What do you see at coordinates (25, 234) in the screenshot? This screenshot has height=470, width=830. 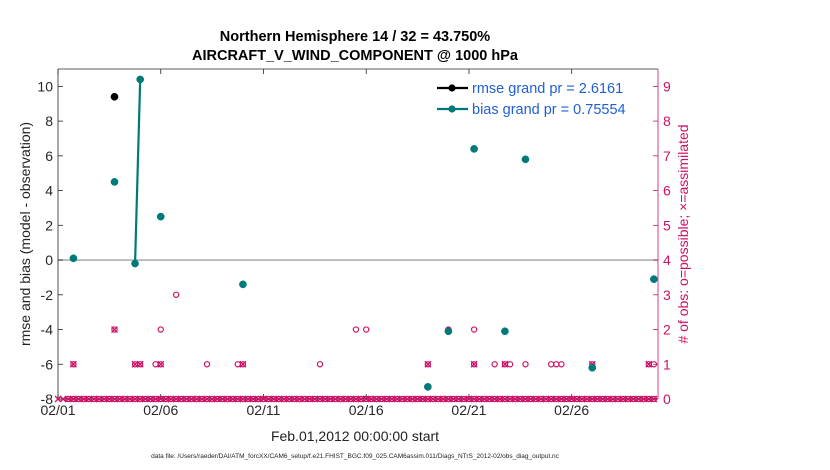 I see `y-axis-label-left: rmse and bias (model - observation)` at bounding box center [25, 234].